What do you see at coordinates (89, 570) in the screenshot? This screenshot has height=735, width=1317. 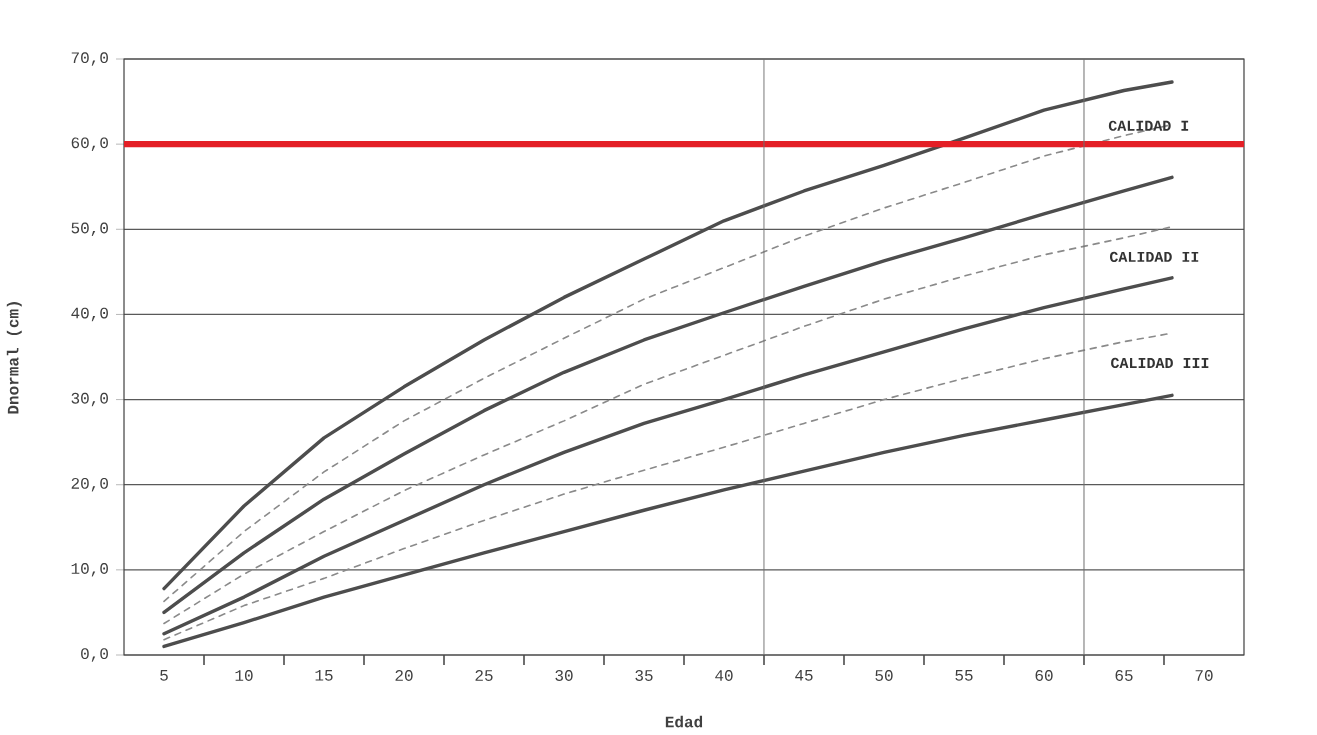 I see `y-tick-label: 10,0` at bounding box center [89, 570].